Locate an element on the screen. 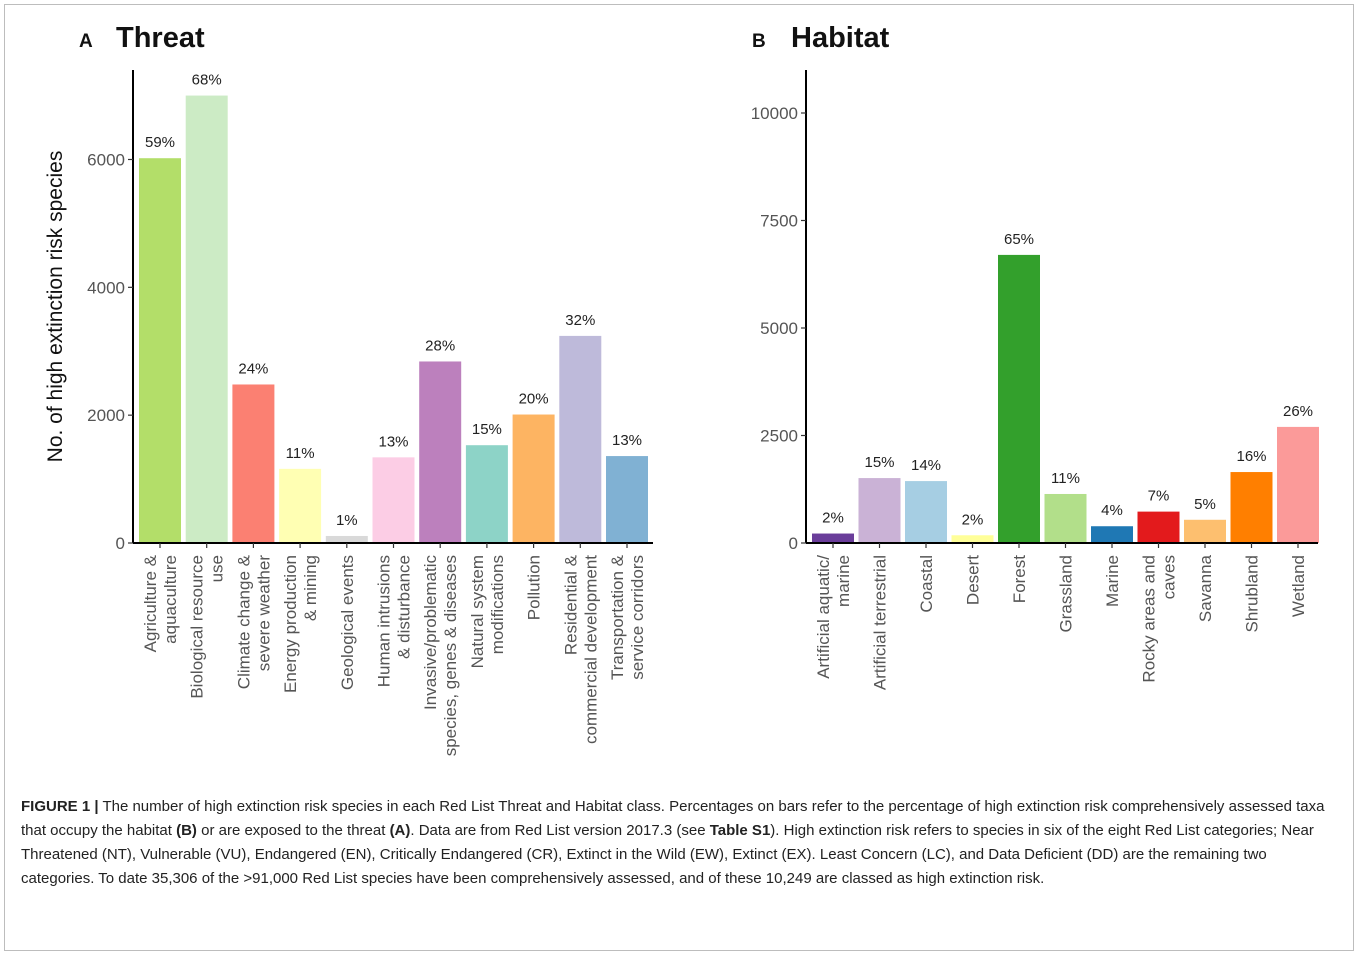  x-tick-label: Natural systemmodifications is located at coordinates (487, 611).